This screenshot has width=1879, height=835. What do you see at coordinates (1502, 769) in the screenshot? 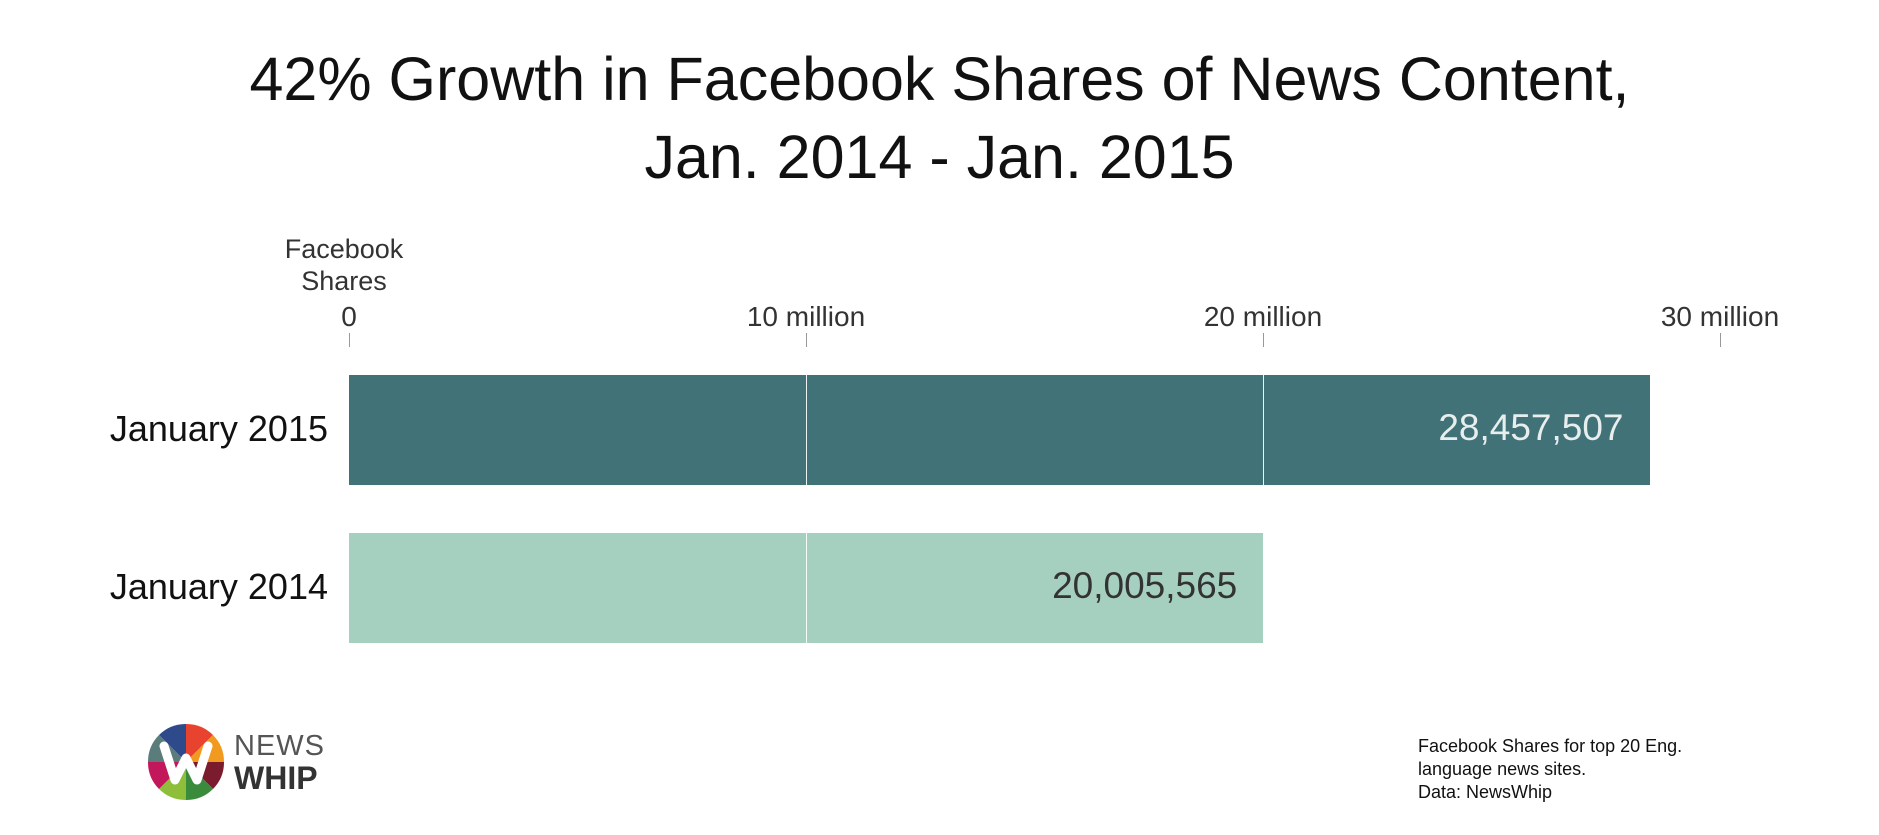
I see `footnote-line-2: language news sites.` at bounding box center [1502, 769].